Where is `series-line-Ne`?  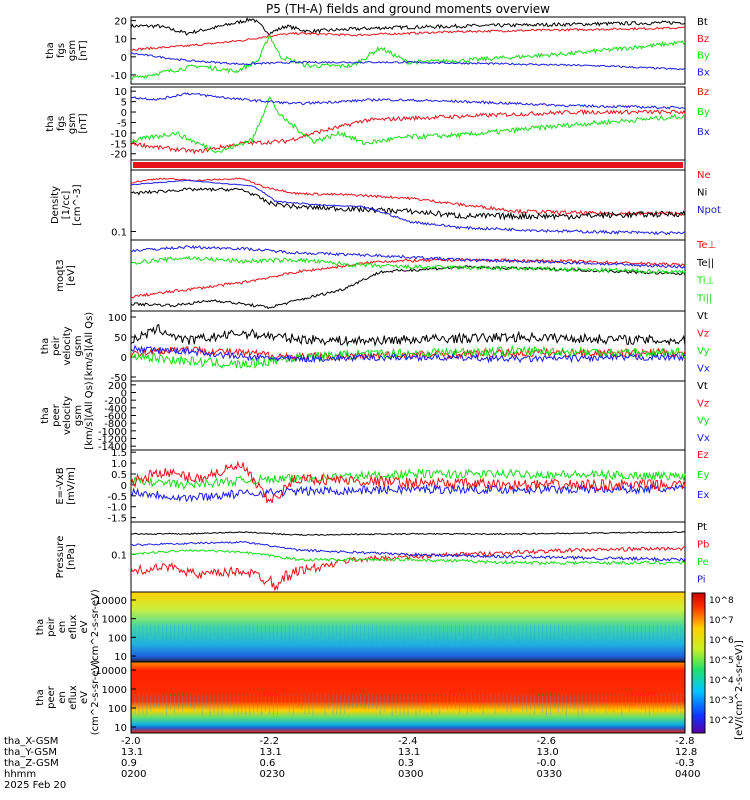 series-line-Ne is located at coordinates (408, 197).